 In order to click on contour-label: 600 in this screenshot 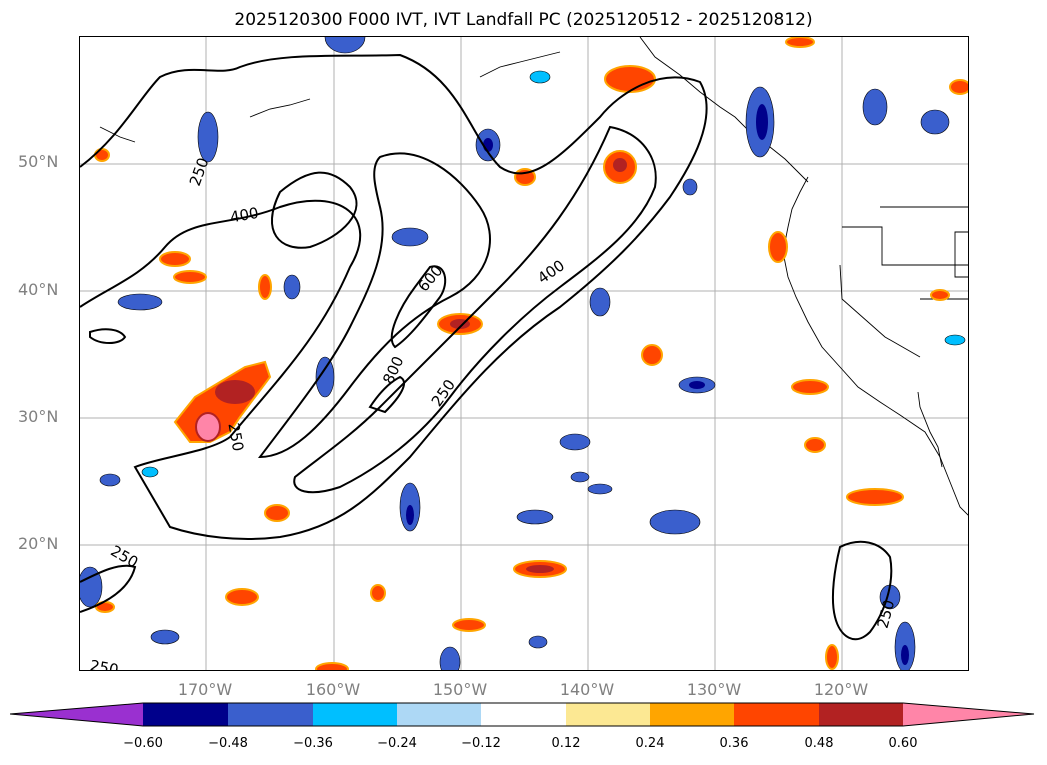, I will do `click(430, 279)`.